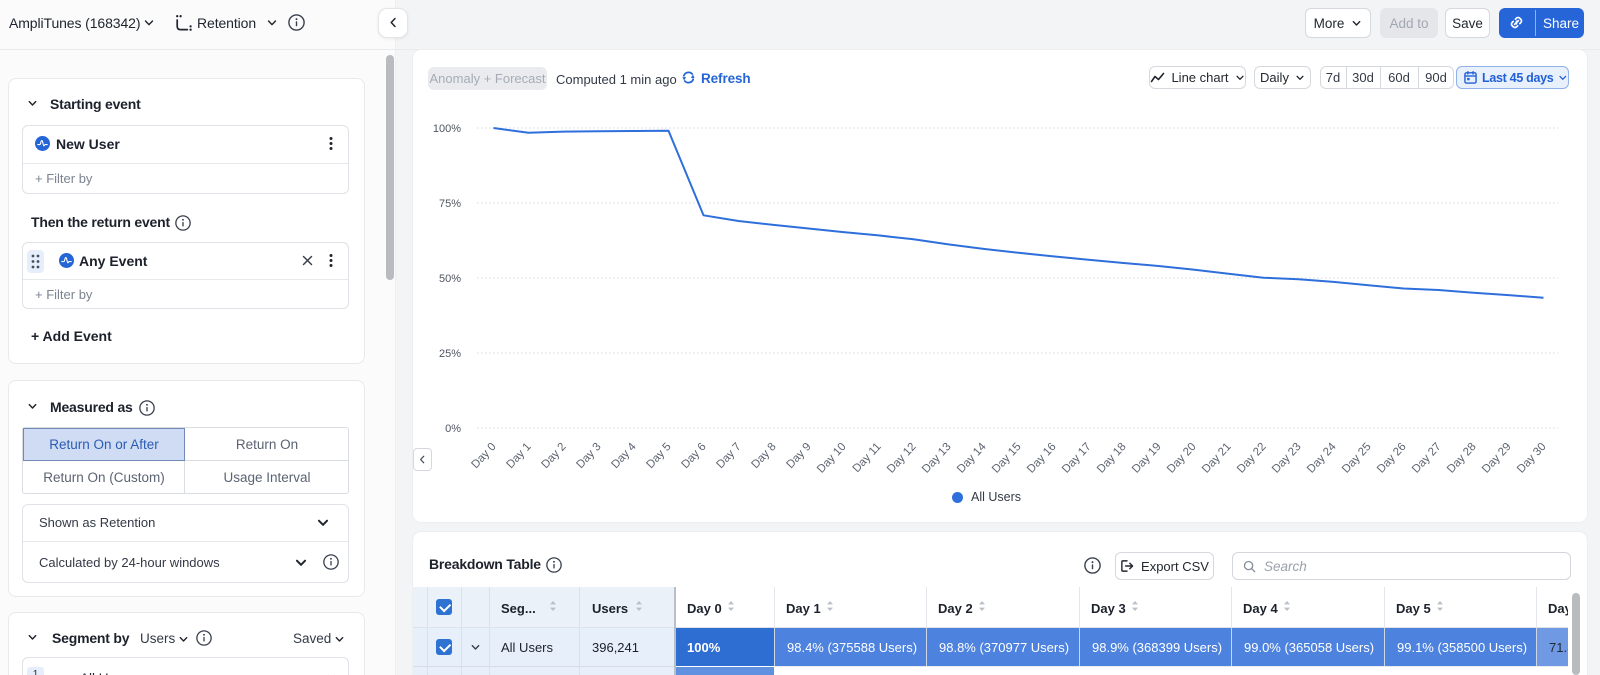 This screenshot has height=675, width=1600. What do you see at coordinates (447, 129) in the screenshot?
I see `svg-text: 100%` at bounding box center [447, 129].